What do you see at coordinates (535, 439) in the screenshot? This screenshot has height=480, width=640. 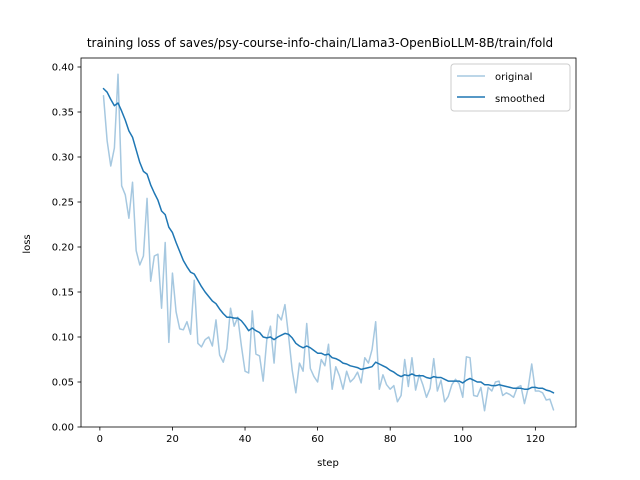 I see `x-tick-label: 120` at bounding box center [535, 439].